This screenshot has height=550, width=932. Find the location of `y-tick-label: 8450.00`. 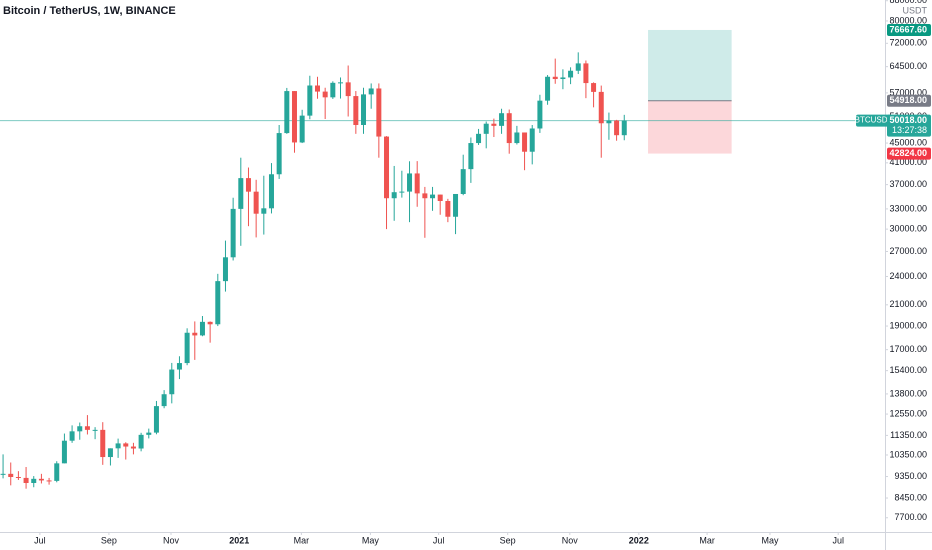

y-tick-label: 8450.00 is located at coordinates (910, 497).